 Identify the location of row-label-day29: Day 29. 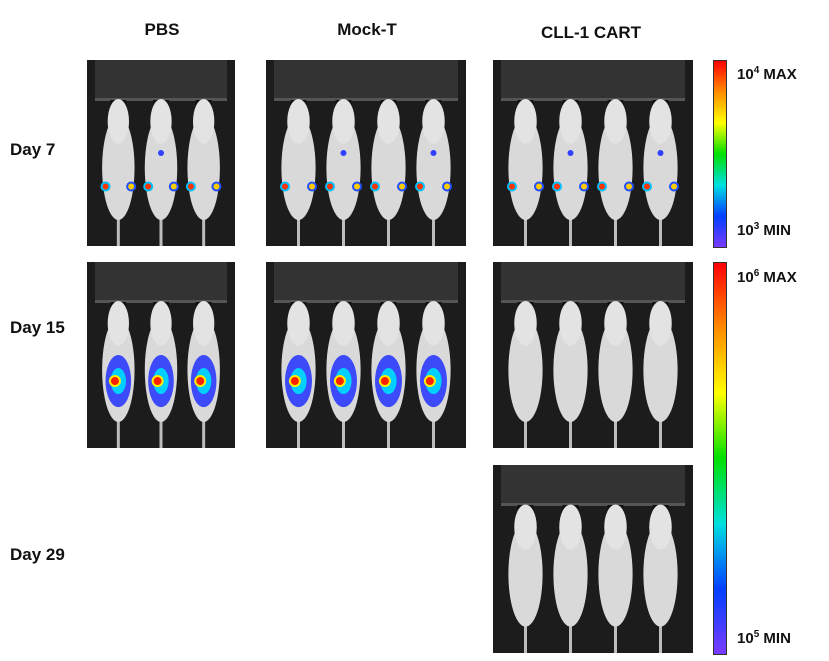
(37, 554).